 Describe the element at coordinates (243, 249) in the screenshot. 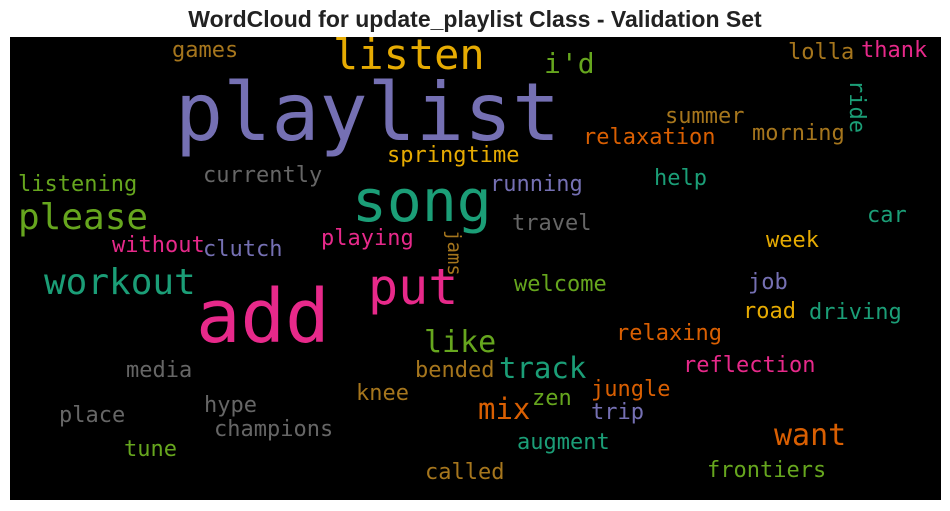

I see `word-clutch: clutch` at that location.